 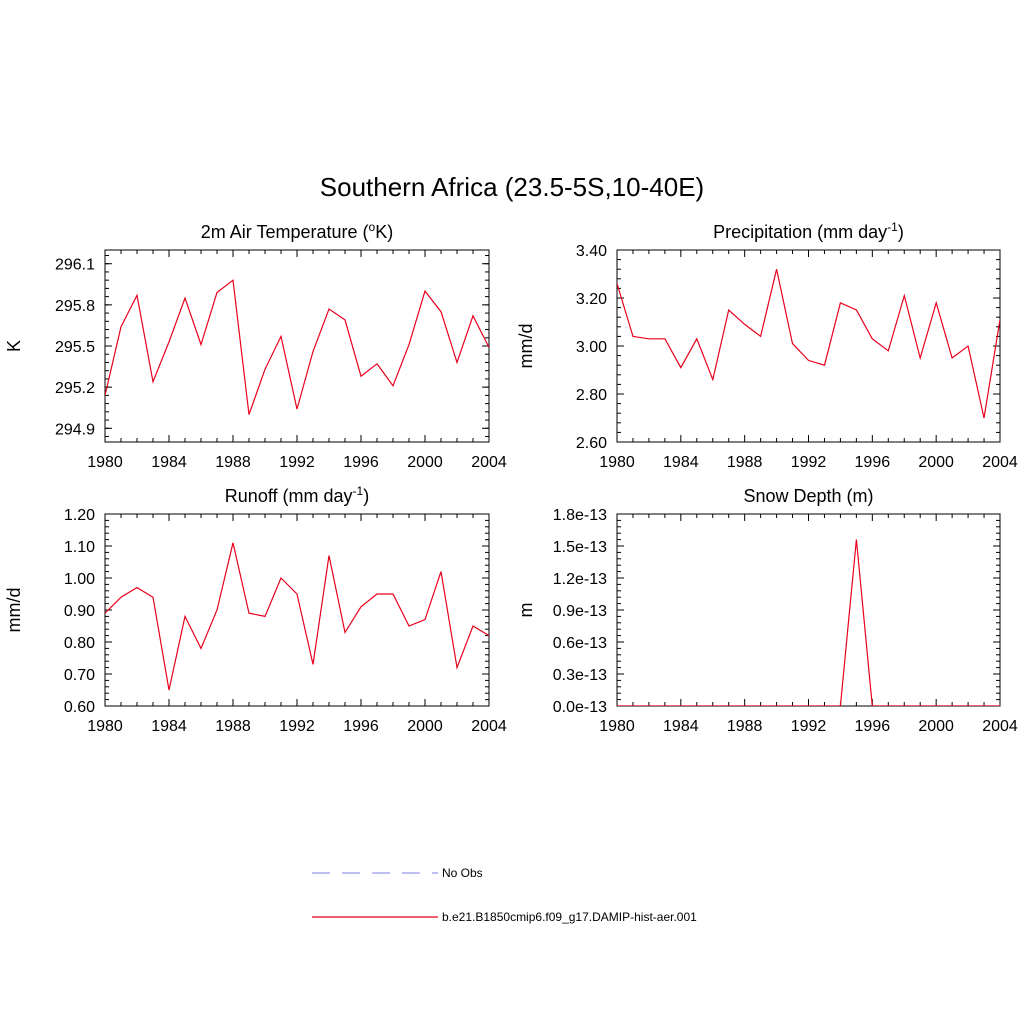 I want to click on y-tick-label: 296.1, so click(x=75, y=265).